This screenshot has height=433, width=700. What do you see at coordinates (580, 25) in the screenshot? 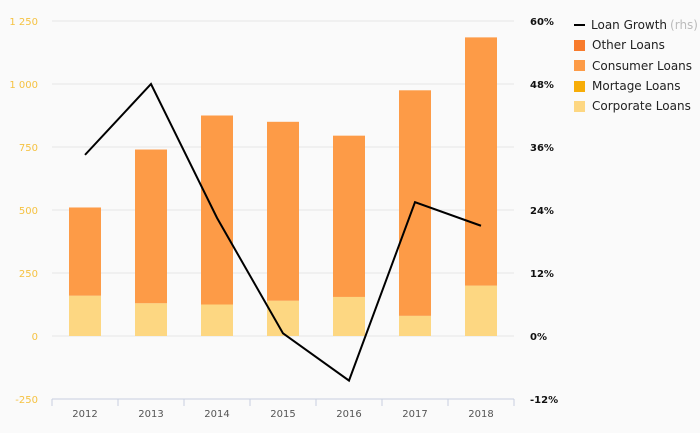
I see `legend-swatch-line` at bounding box center [580, 25].